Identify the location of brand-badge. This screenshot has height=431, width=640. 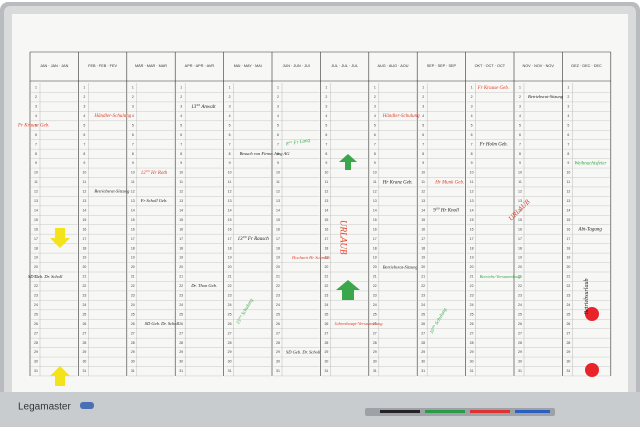
(87, 405).